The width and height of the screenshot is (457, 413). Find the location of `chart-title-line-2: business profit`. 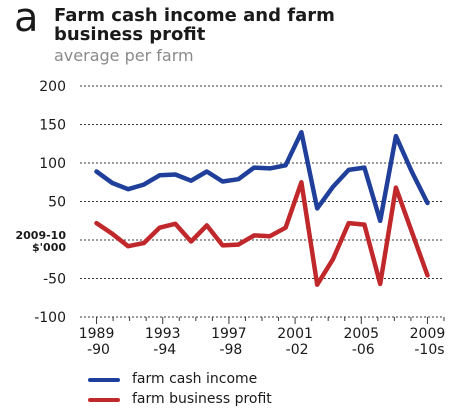

chart-title-line-2: business profit is located at coordinates (130, 34).